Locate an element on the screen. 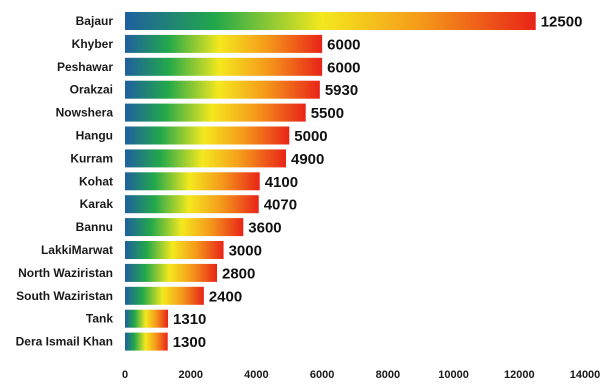 This screenshot has width=607, height=387. category-label-orakzai: Orakzai is located at coordinates (91, 90).